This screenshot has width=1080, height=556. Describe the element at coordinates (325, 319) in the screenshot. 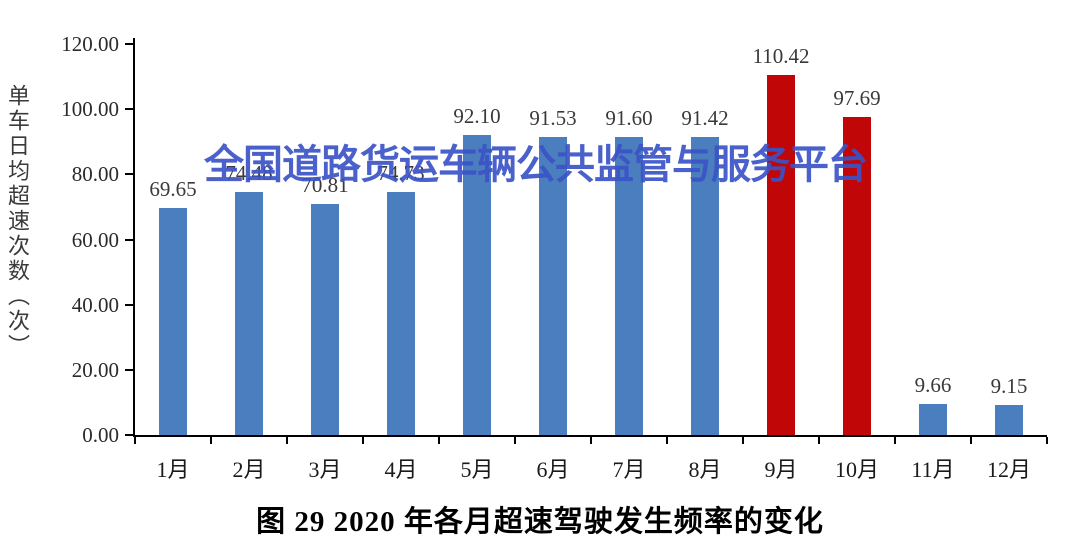

I see `bar-3月` at that location.